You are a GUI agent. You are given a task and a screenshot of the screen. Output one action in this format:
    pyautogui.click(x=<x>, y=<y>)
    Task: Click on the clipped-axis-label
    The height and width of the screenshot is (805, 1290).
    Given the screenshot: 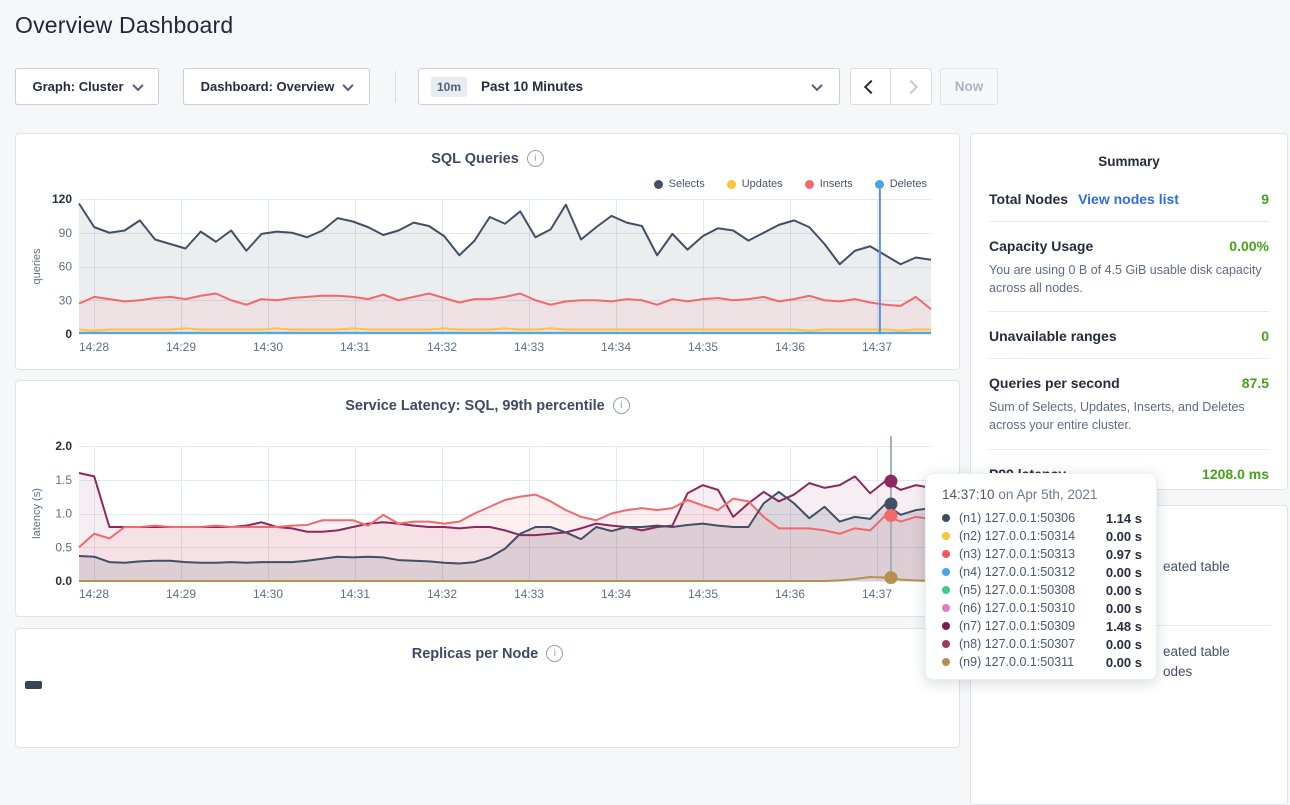 What is the action you would take?
    pyautogui.click(x=33, y=685)
    